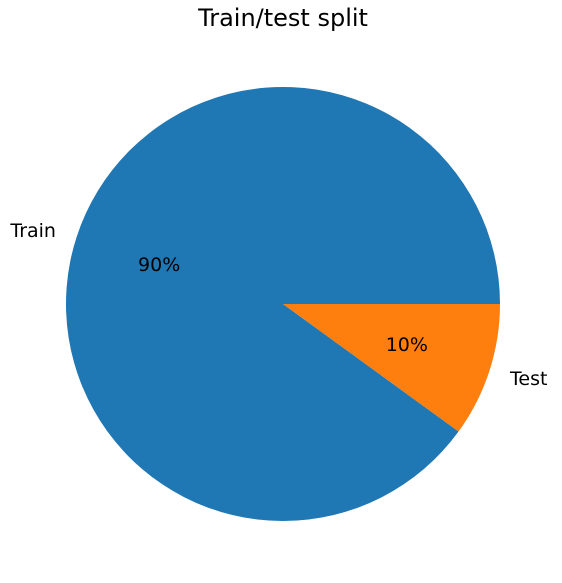 The width and height of the screenshot is (562, 583). What do you see at coordinates (159, 265) in the screenshot?
I see `slice-percent-train: 90%` at bounding box center [159, 265].